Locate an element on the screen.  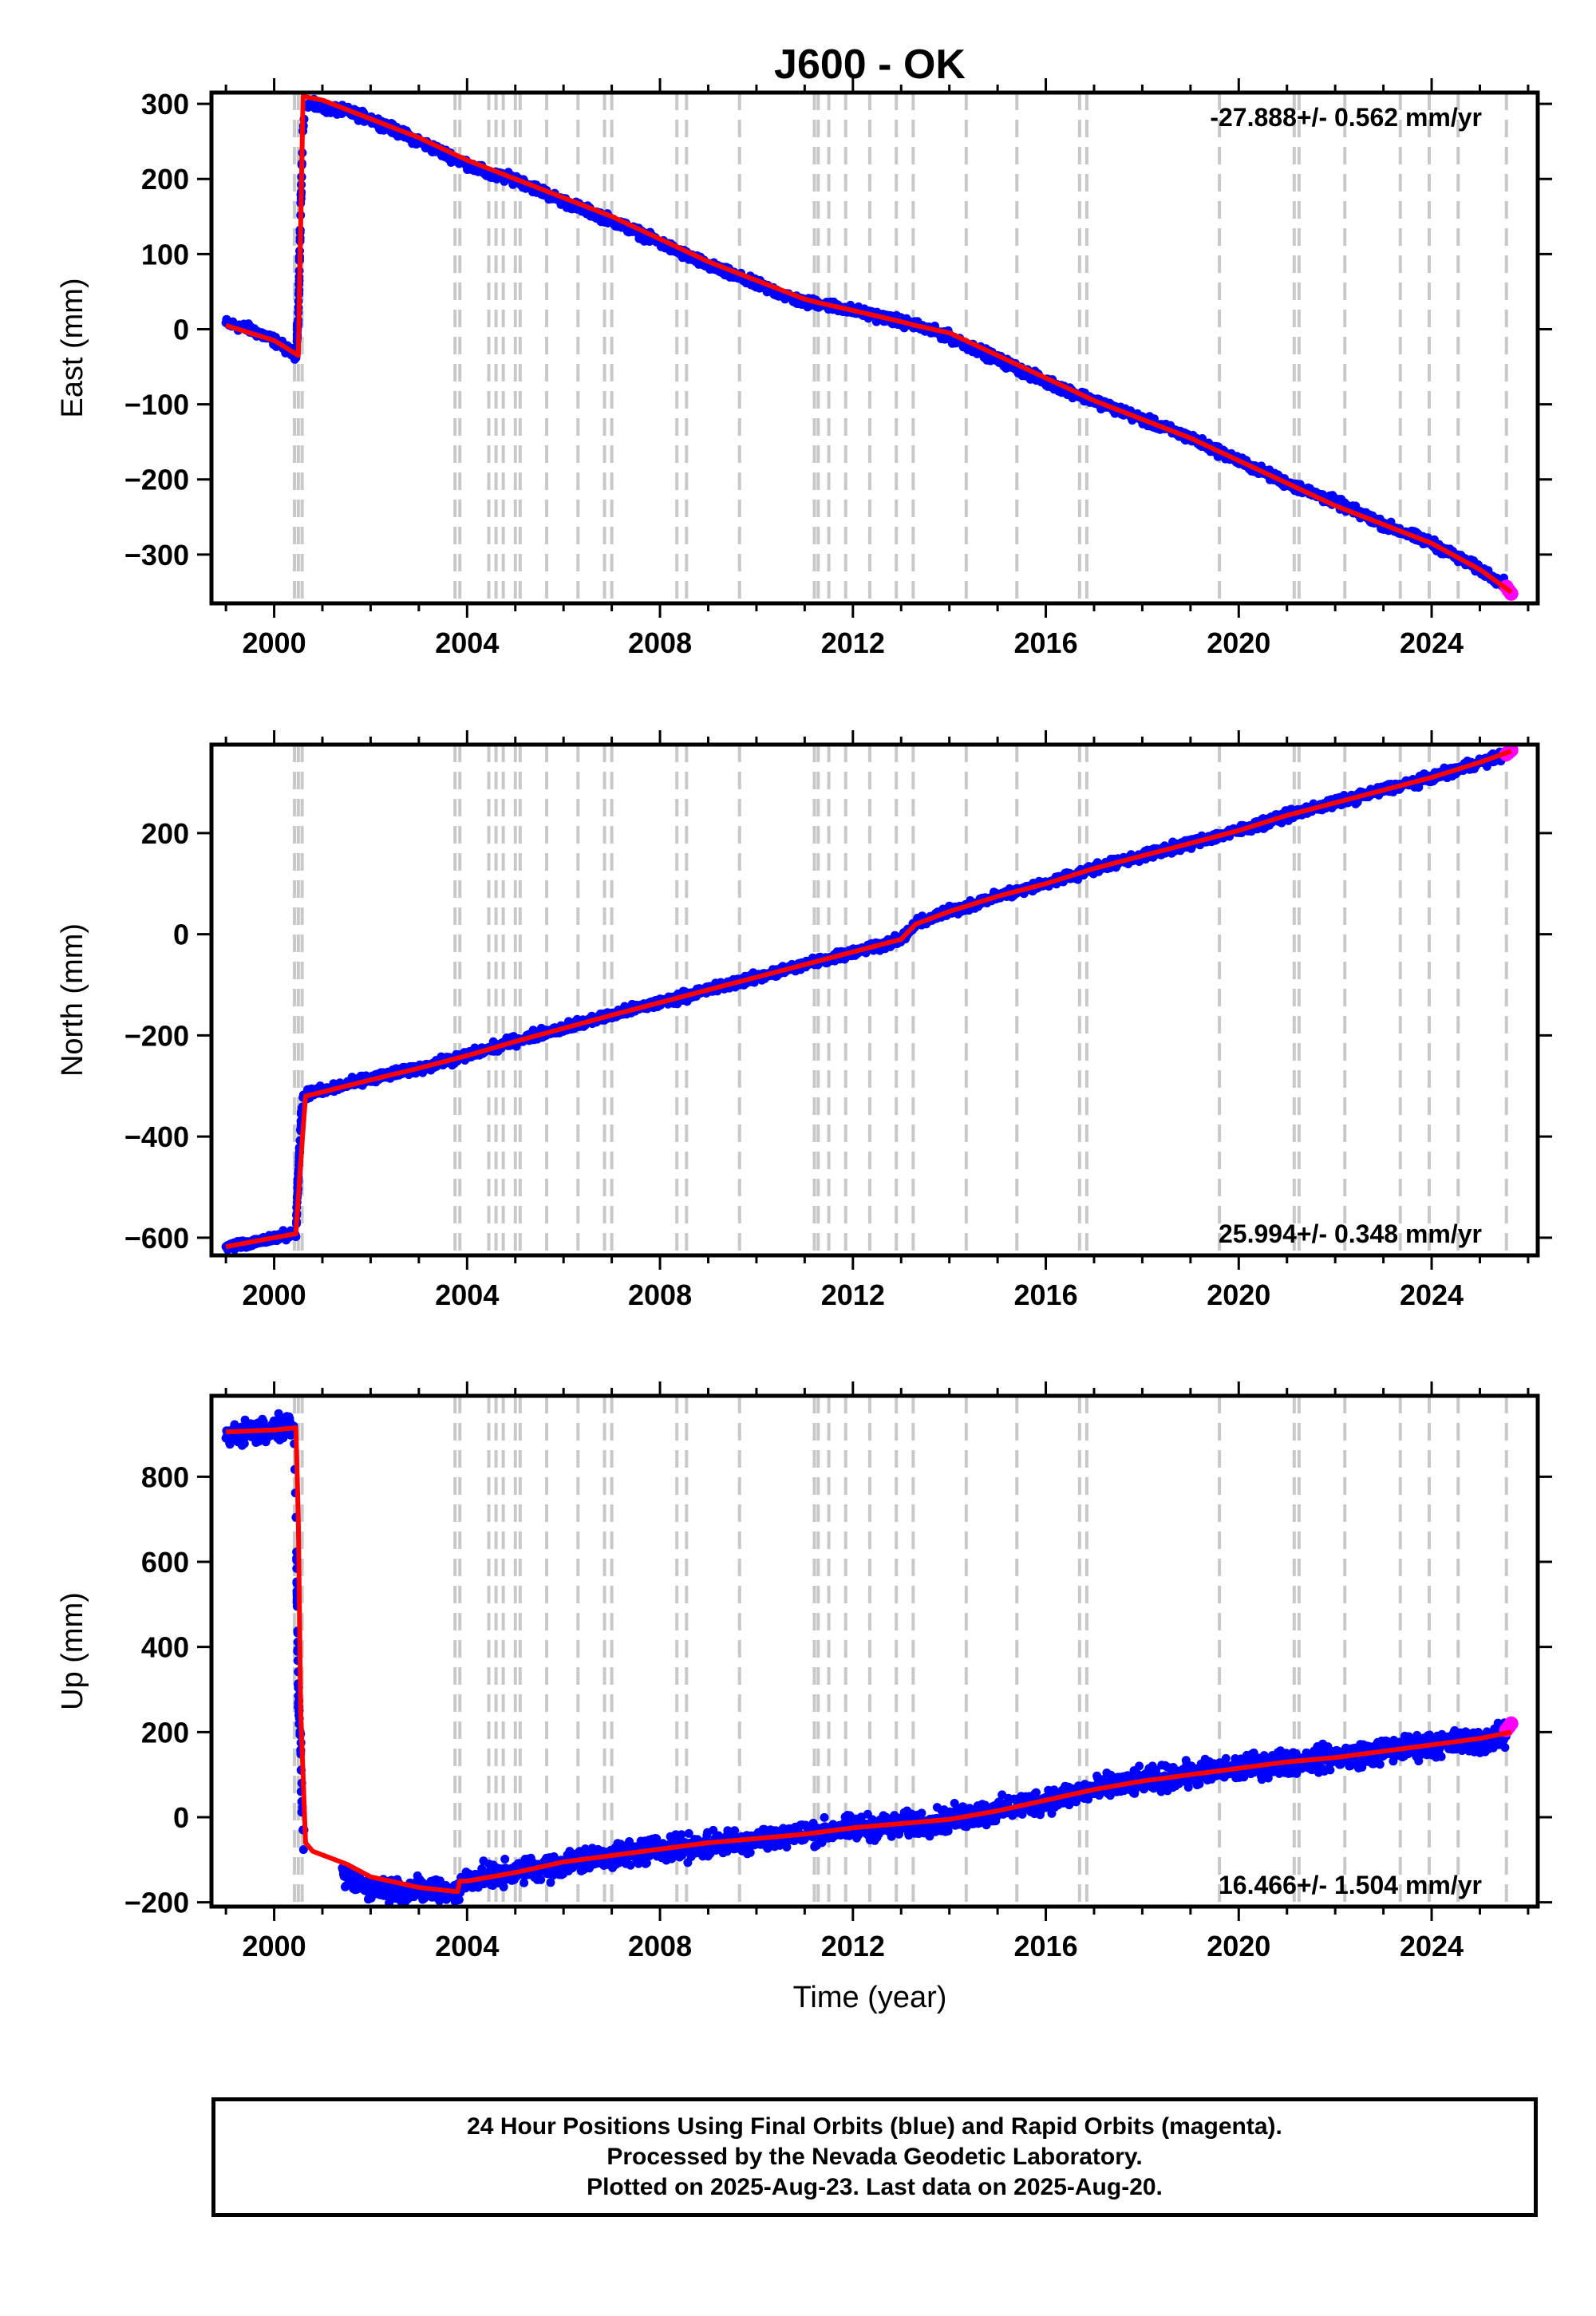
rate-label: -27.888+/- 0.562 mm/yr is located at coordinates (1346, 117).